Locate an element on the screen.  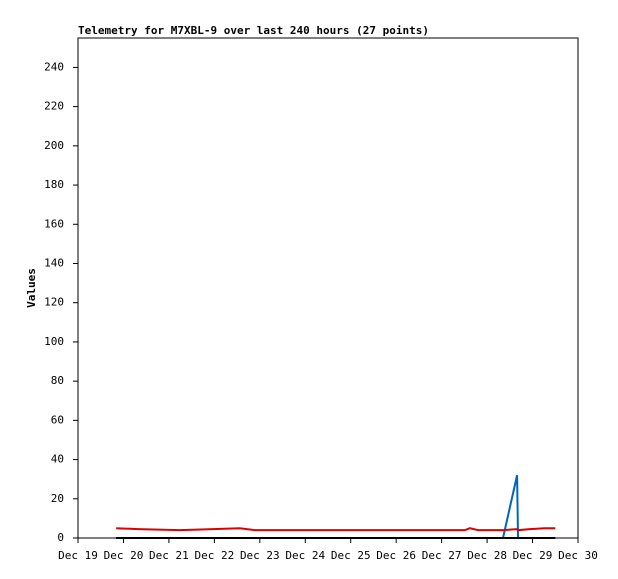
x-tick-label: Dec 23 is located at coordinates (260, 555).